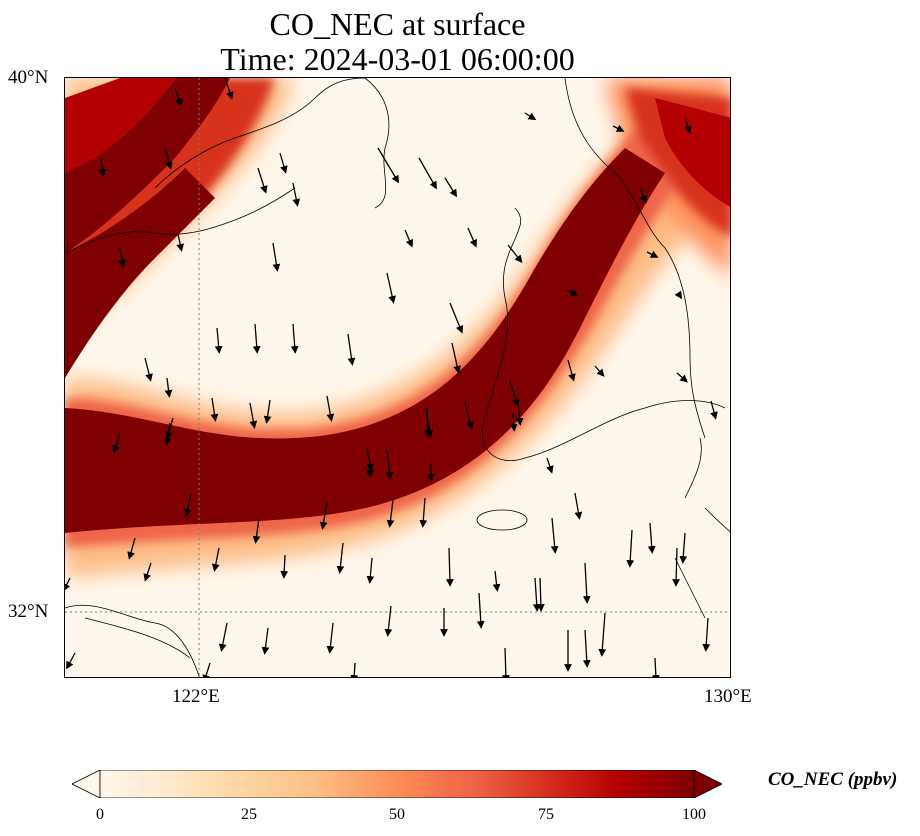  Describe the element at coordinates (397, 784) in the screenshot. I see `colorbar` at that location.